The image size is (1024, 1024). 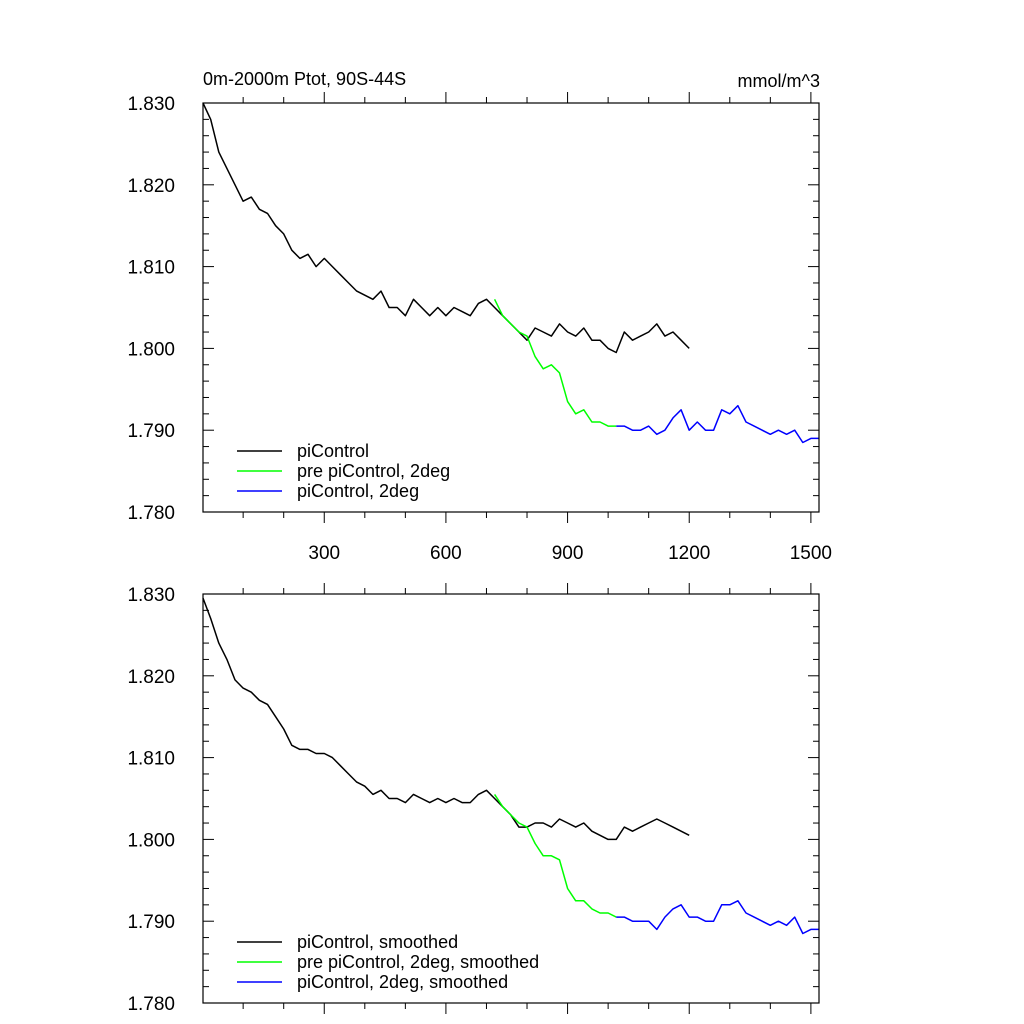 What do you see at coordinates (446, 553) in the screenshot?
I see `x-tick-label: 600` at bounding box center [446, 553].